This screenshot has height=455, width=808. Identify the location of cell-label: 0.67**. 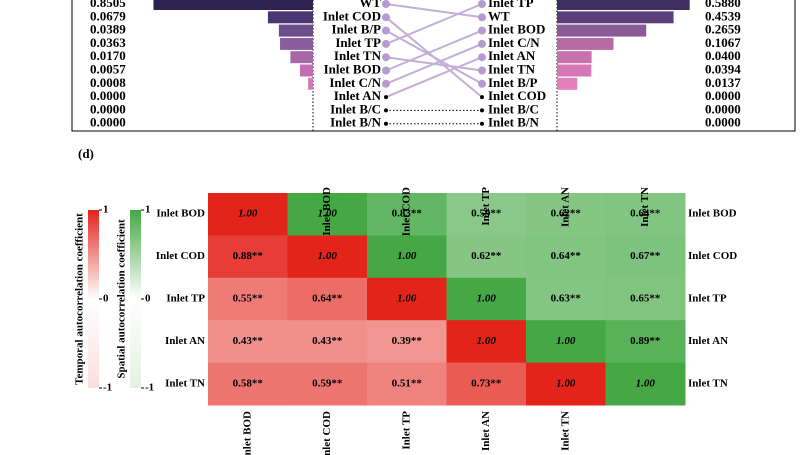
(645, 256).